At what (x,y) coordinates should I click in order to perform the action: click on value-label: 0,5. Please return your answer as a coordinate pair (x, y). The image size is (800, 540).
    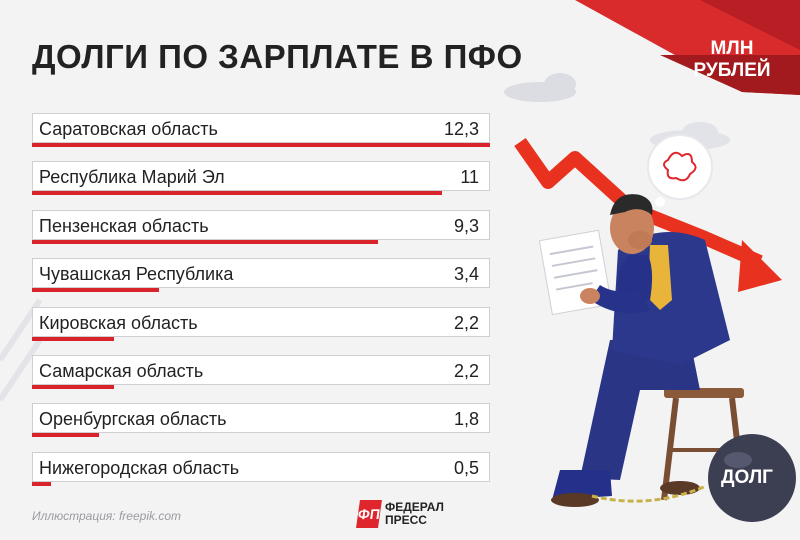
    Looking at the image, I should click on (466, 467).